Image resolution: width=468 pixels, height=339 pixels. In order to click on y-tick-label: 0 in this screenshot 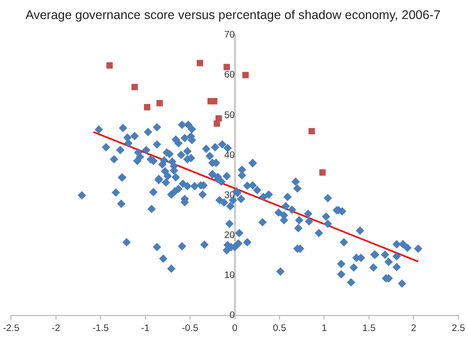, I will do `click(232, 316)`.